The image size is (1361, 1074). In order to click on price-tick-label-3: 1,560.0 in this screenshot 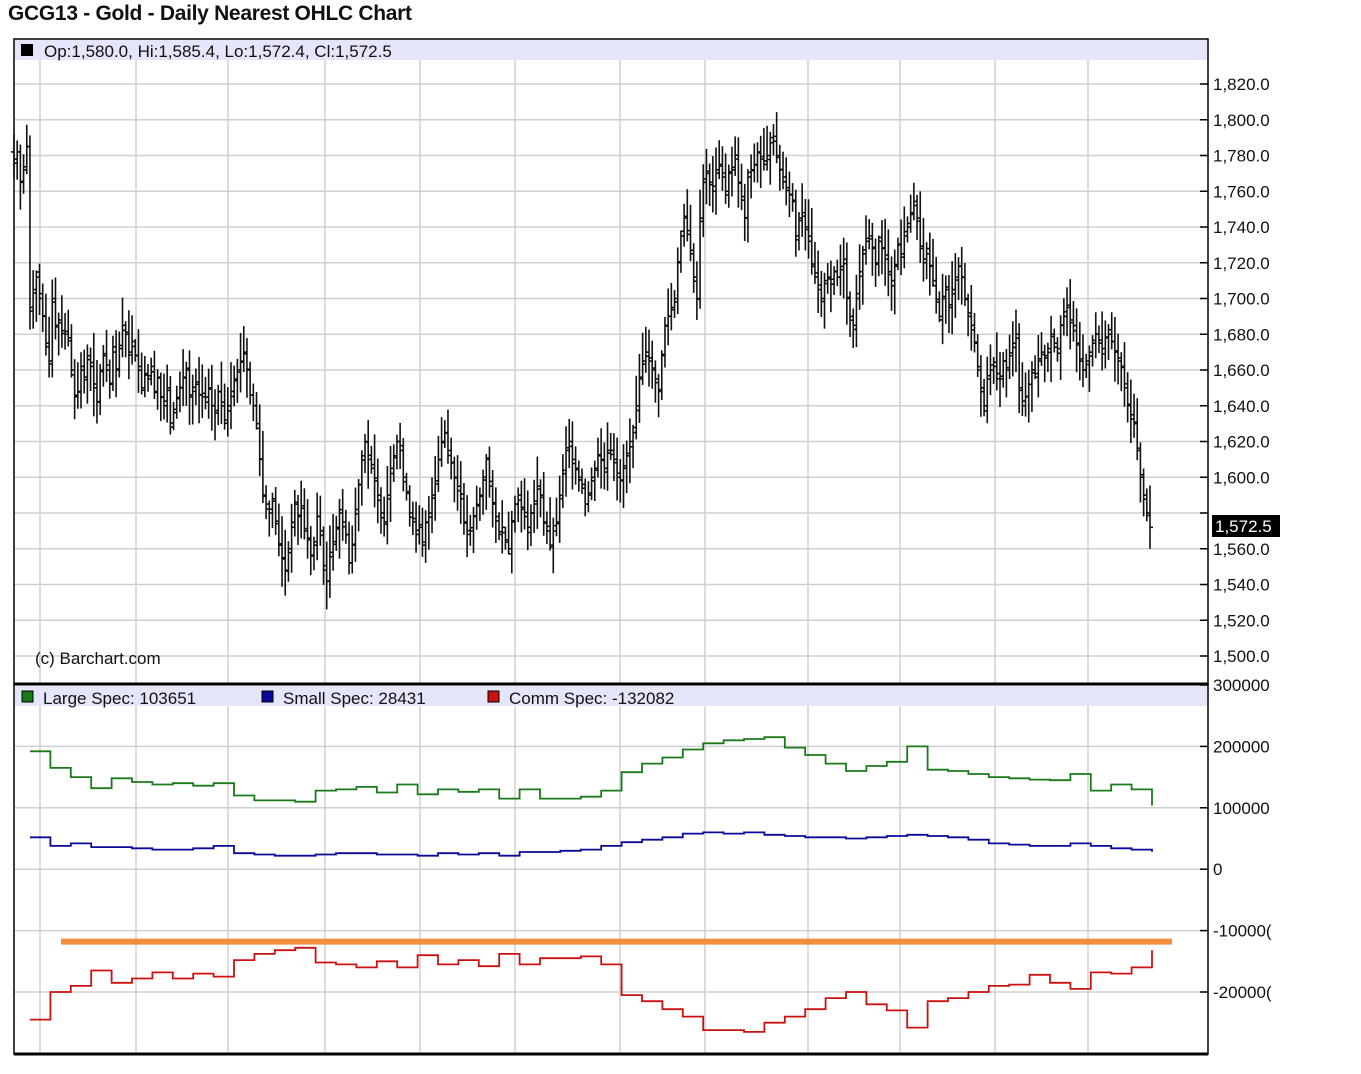, I will do `click(1241, 549)`.